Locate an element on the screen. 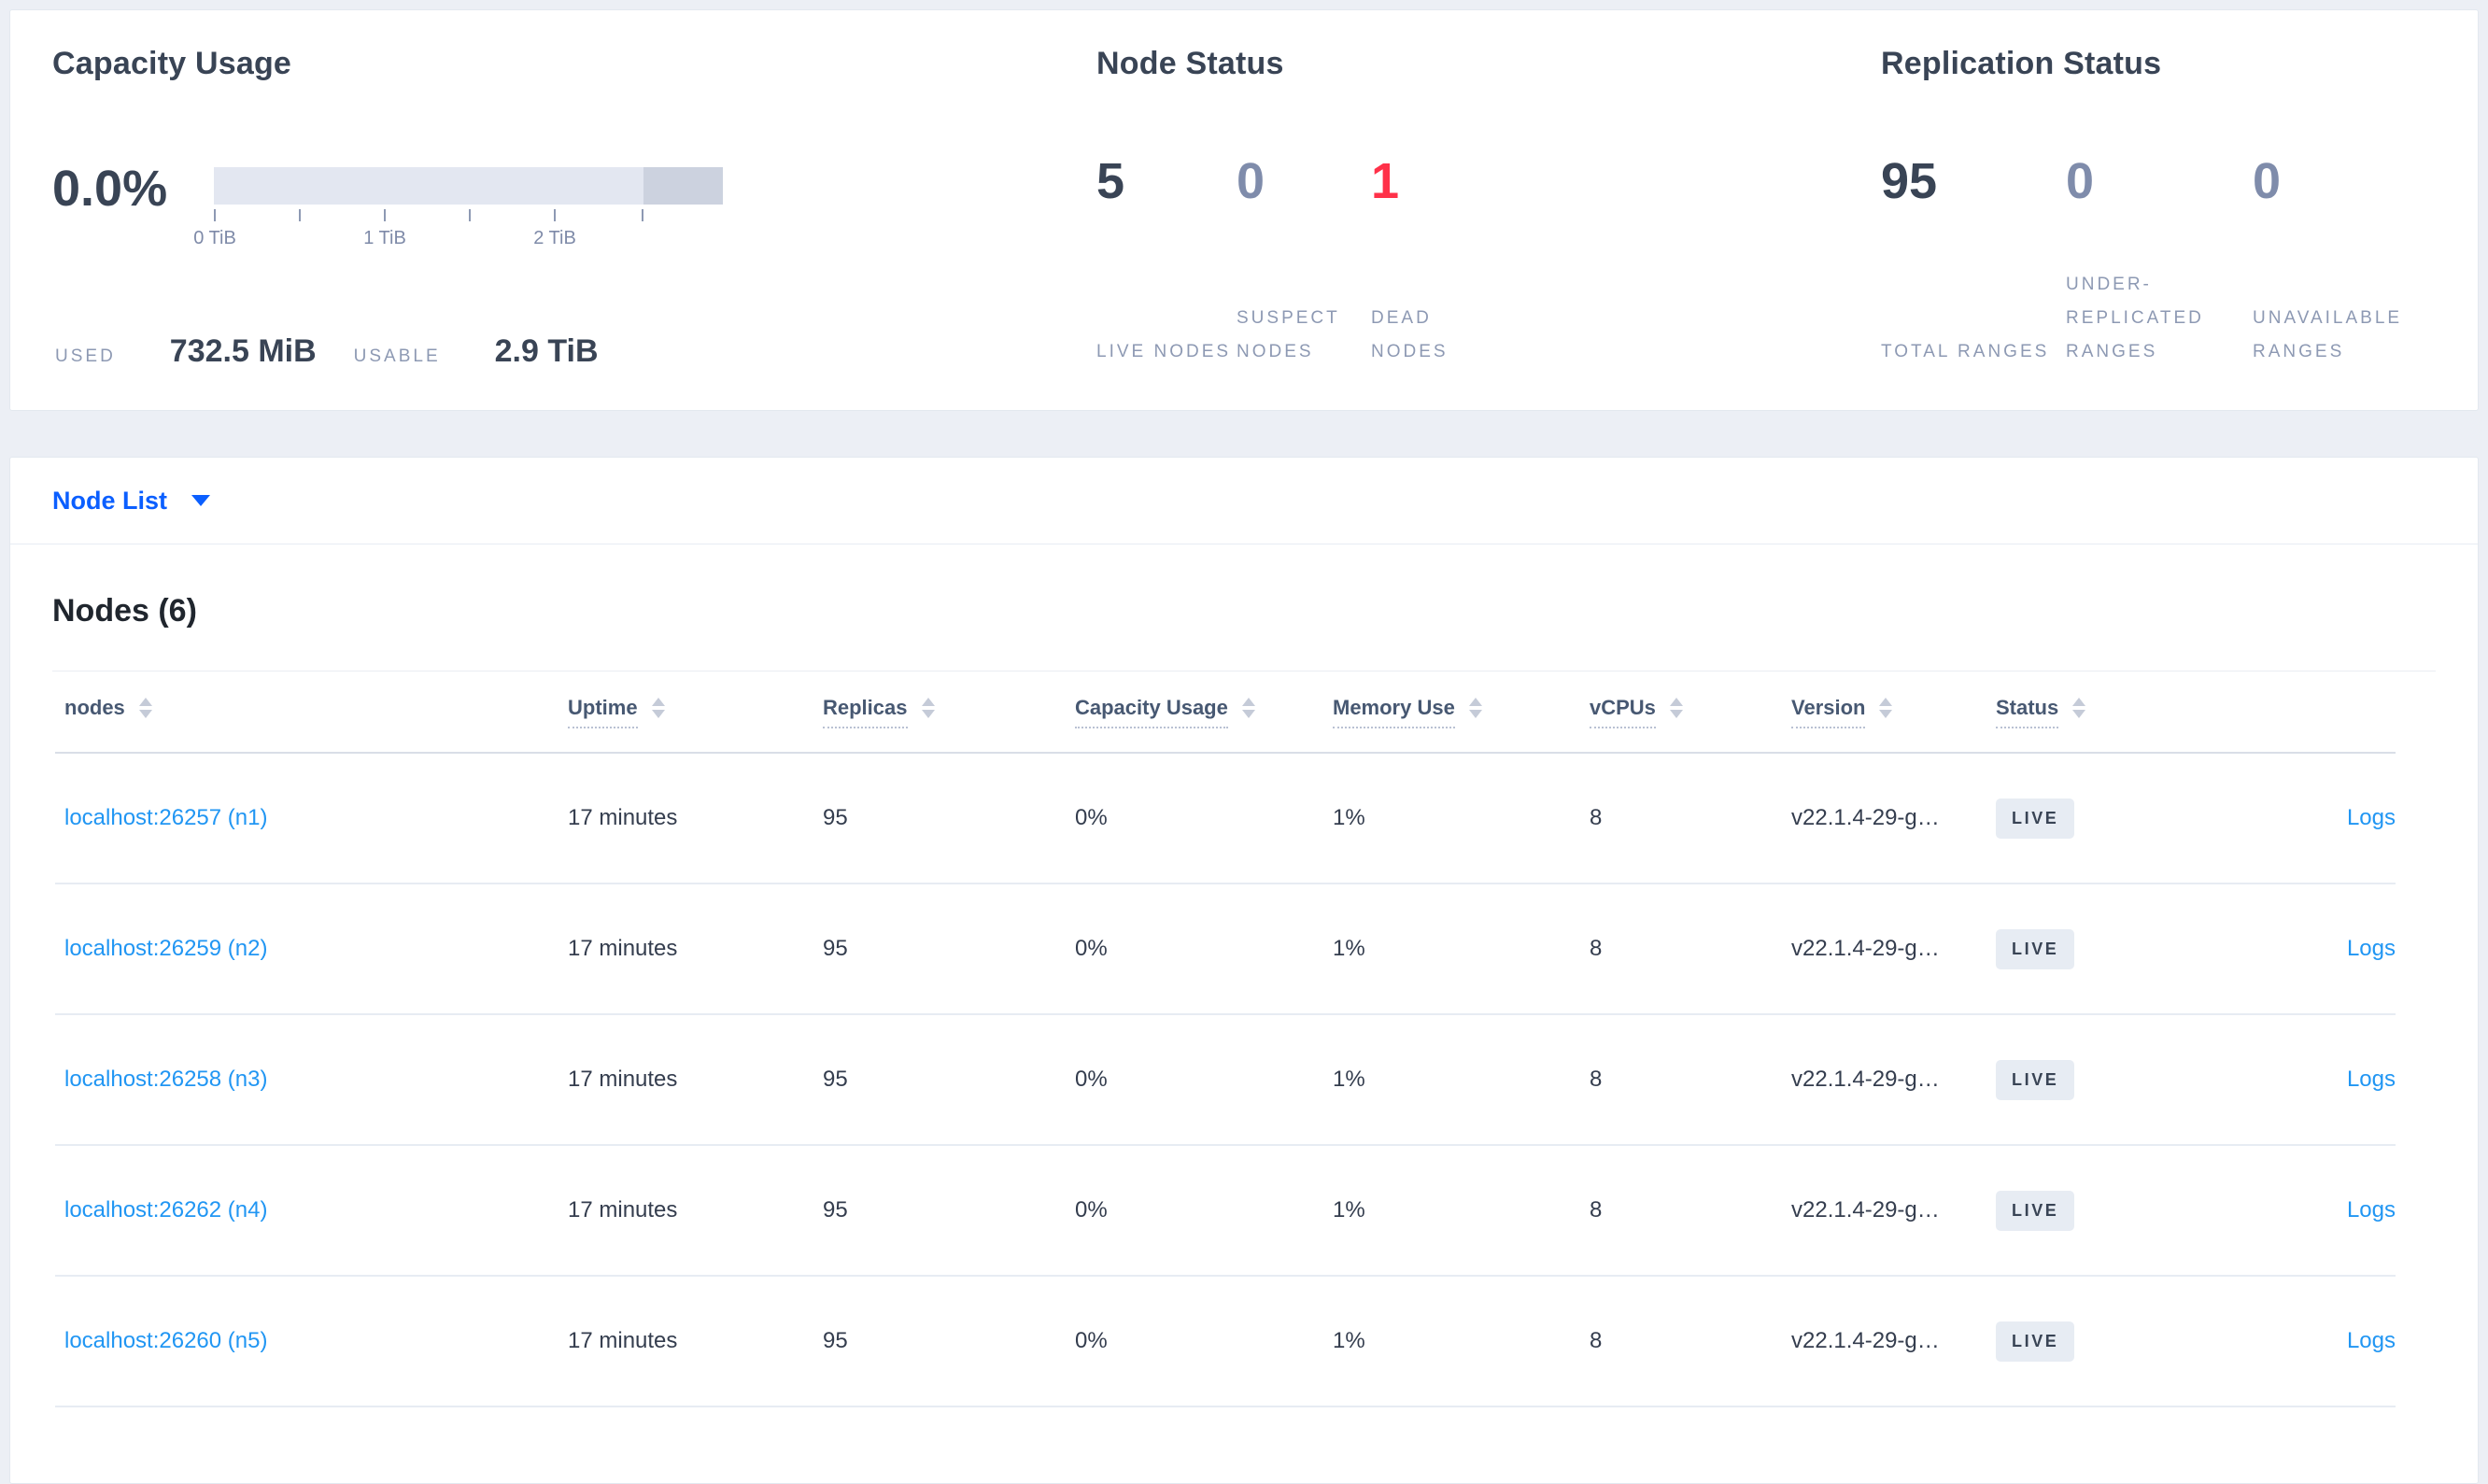 This screenshot has height=1484, width=2488. capacity-axis-ticks is located at coordinates (469, 216).